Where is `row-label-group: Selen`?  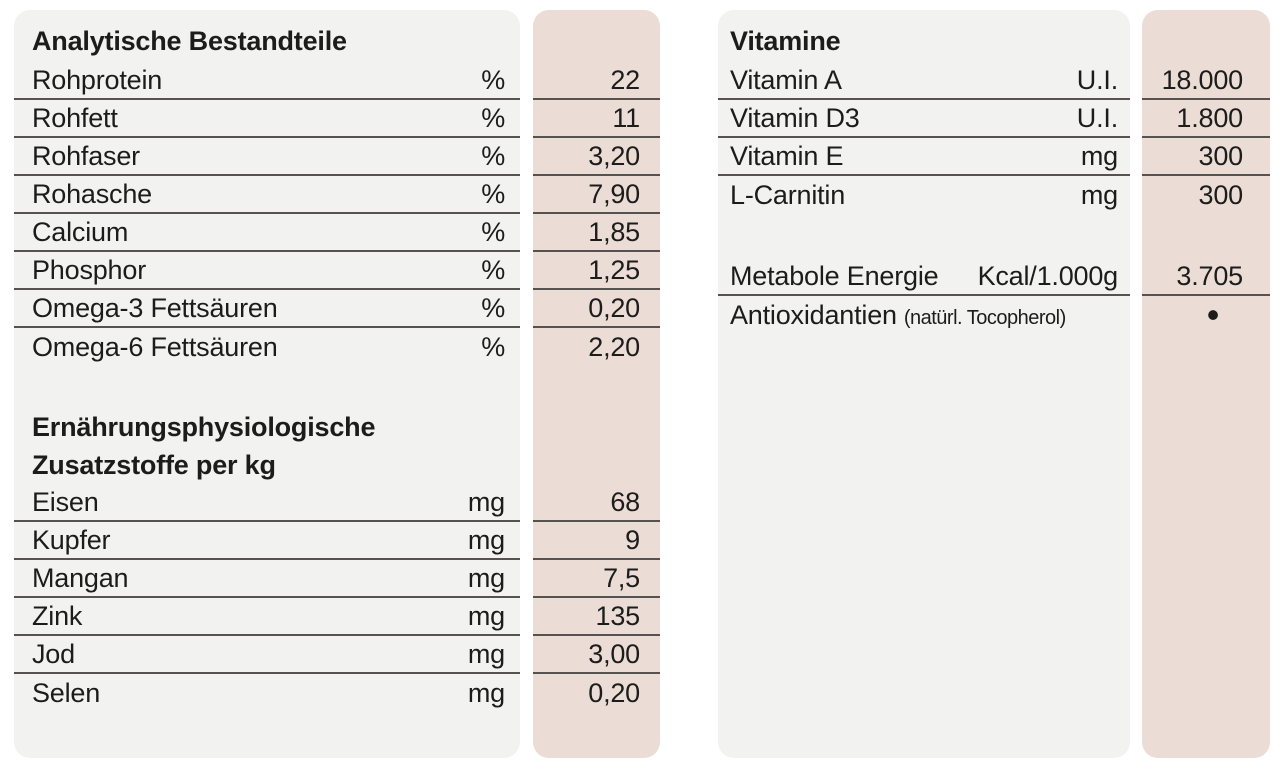
row-label-group: Selen is located at coordinates (66, 693).